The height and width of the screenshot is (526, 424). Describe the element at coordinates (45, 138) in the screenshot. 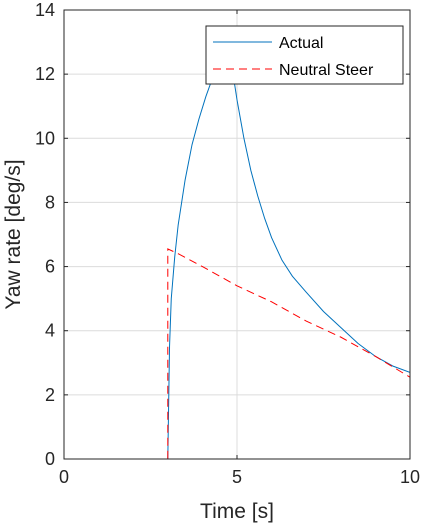

I see `y-tick-label-5: 10` at that location.